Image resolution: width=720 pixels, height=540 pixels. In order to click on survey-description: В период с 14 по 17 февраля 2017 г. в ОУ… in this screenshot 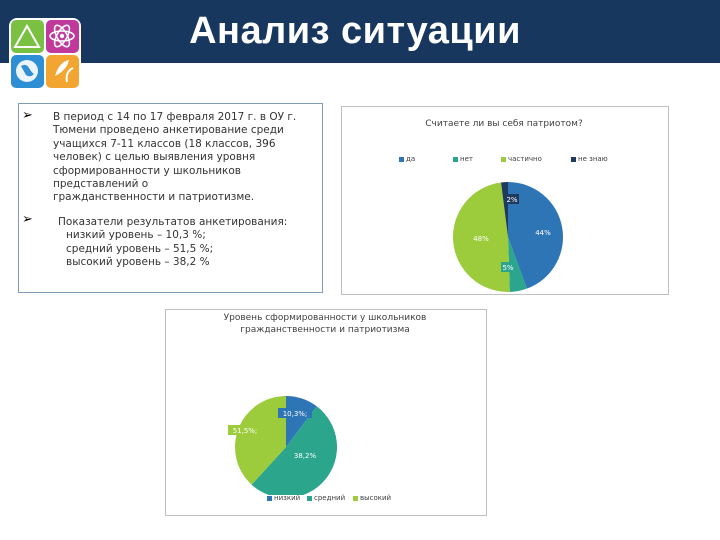, I will do `click(183, 158)`.